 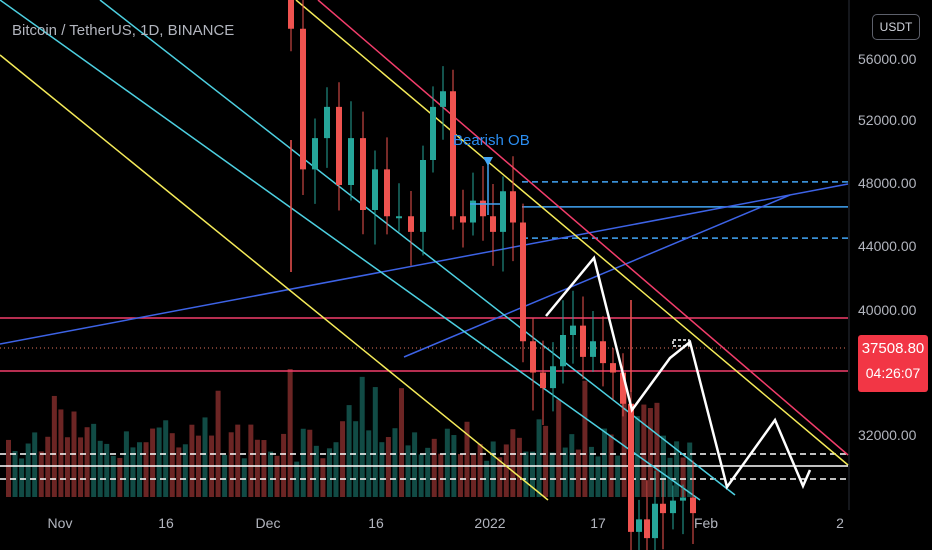 What do you see at coordinates (893, 363) in the screenshot?
I see `current-price-label: 37508.80 04:26:07` at bounding box center [893, 363].